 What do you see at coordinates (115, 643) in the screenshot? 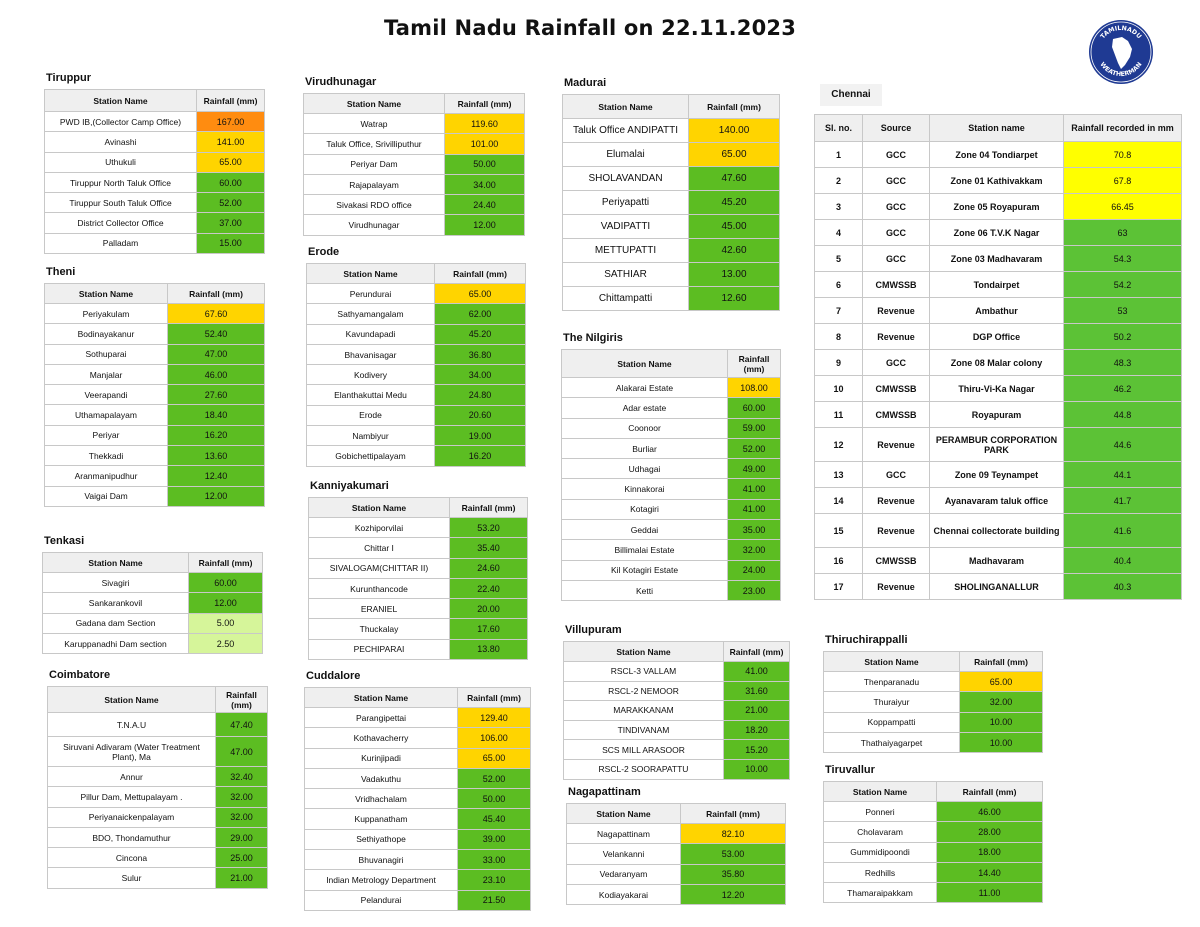
I see `station-name: Karuppanadhi Dam section` at bounding box center [115, 643].